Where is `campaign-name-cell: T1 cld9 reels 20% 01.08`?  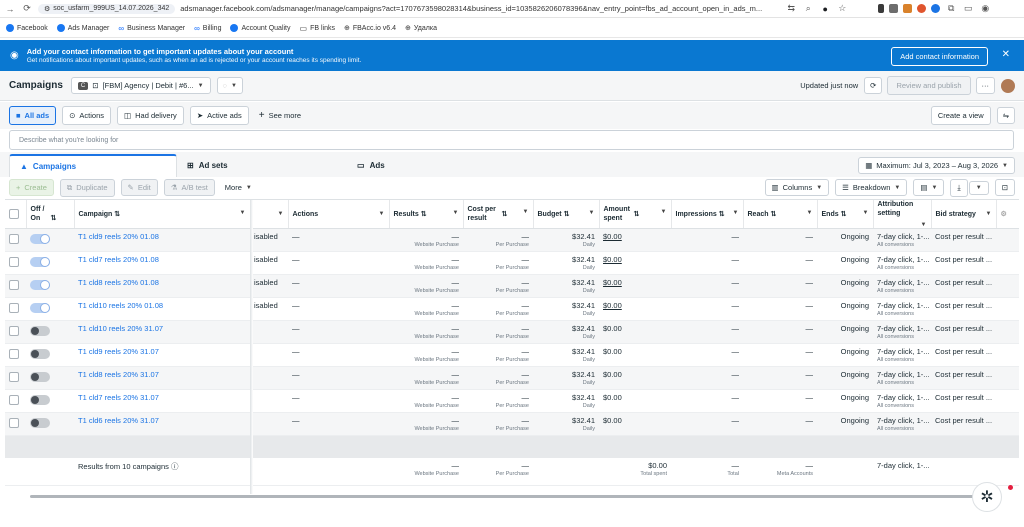 campaign-name-cell: T1 cld9 reels 20% 01.08 is located at coordinates (162, 240).